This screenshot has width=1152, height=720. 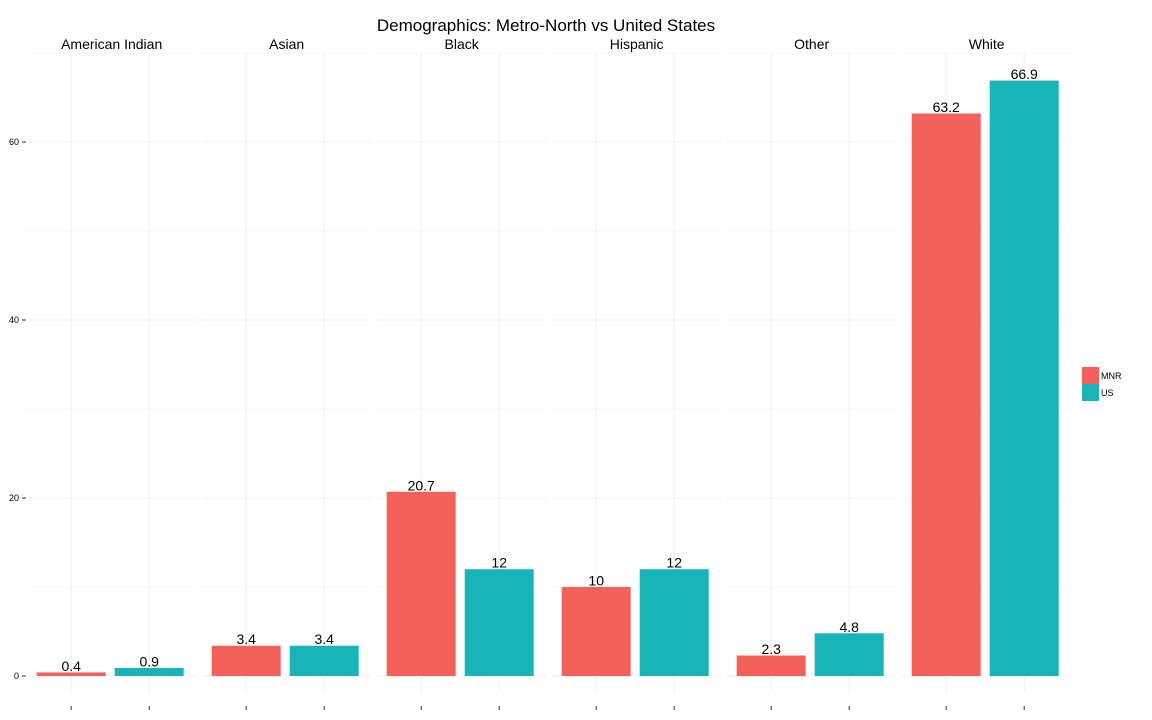 What do you see at coordinates (1024, 74) in the screenshot?
I see `data-label-white-us: 66.9` at bounding box center [1024, 74].